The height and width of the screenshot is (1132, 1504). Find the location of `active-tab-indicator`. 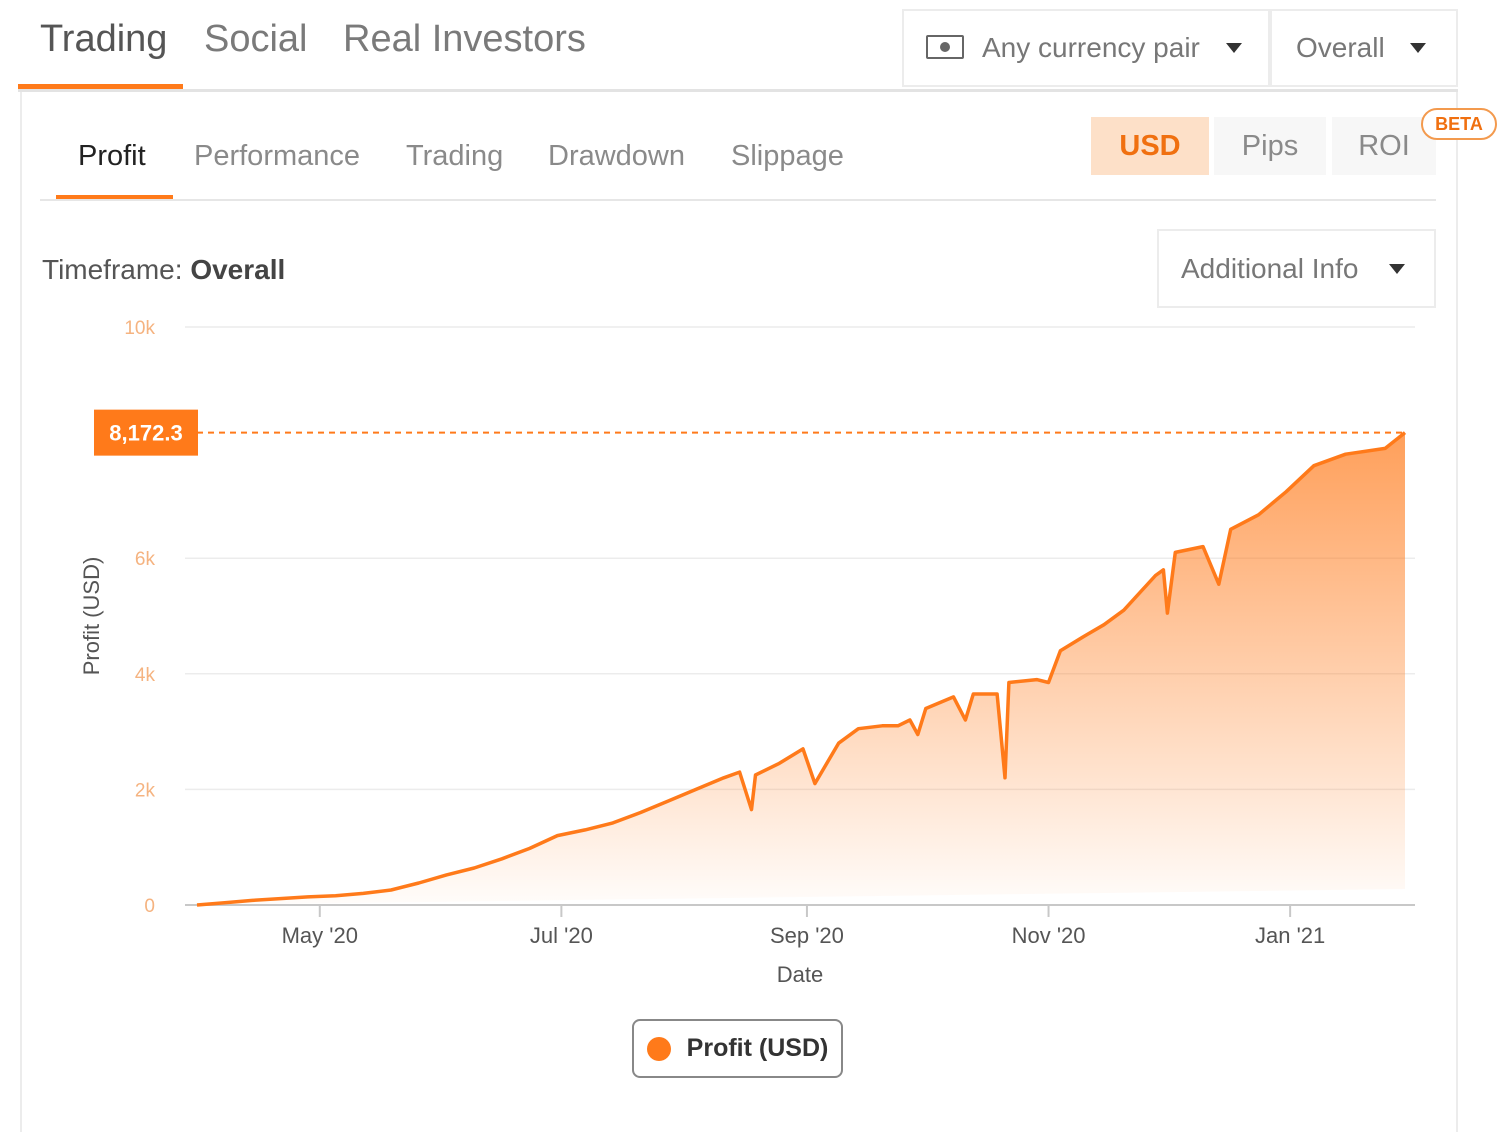

active-tab-indicator is located at coordinates (100, 86).